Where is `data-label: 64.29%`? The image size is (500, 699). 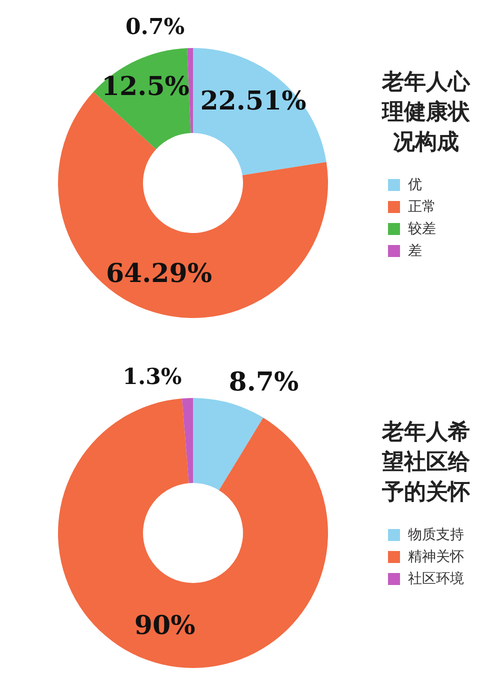 data-label: 64.29% is located at coordinates (159, 274).